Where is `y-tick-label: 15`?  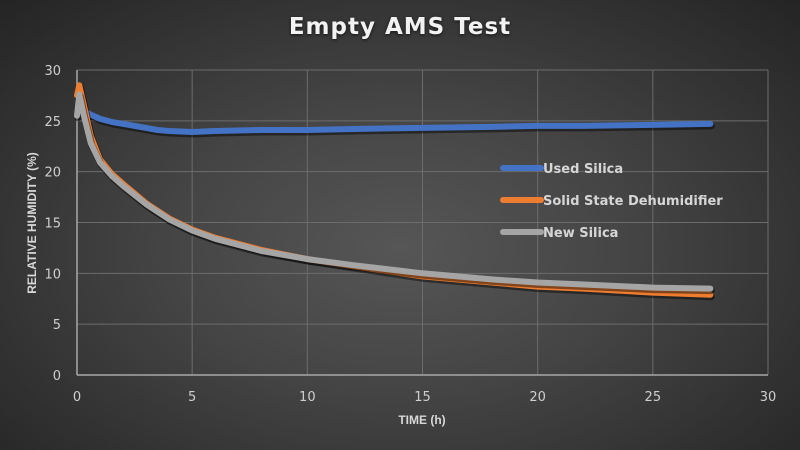 y-tick-label: 15 is located at coordinates (52, 224).